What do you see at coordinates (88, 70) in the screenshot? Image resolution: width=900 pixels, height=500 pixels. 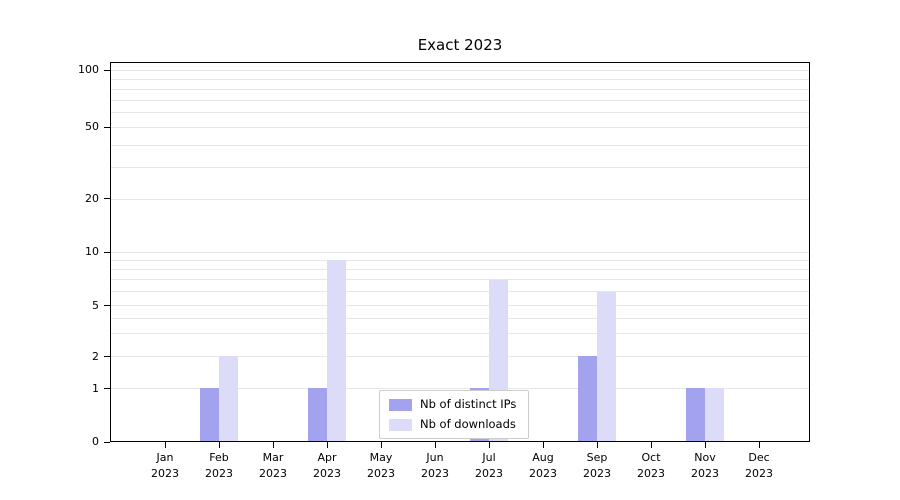 I see `y-tick-label: 100` at bounding box center [88, 70].